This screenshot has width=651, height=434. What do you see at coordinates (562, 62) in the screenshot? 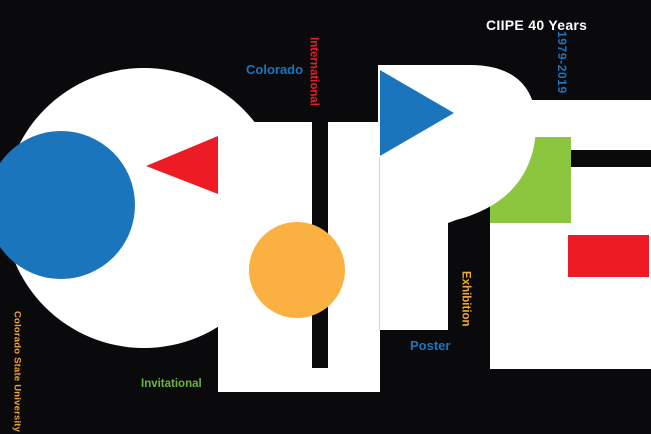
I see `years-label: 1979-2019` at bounding box center [562, 62].